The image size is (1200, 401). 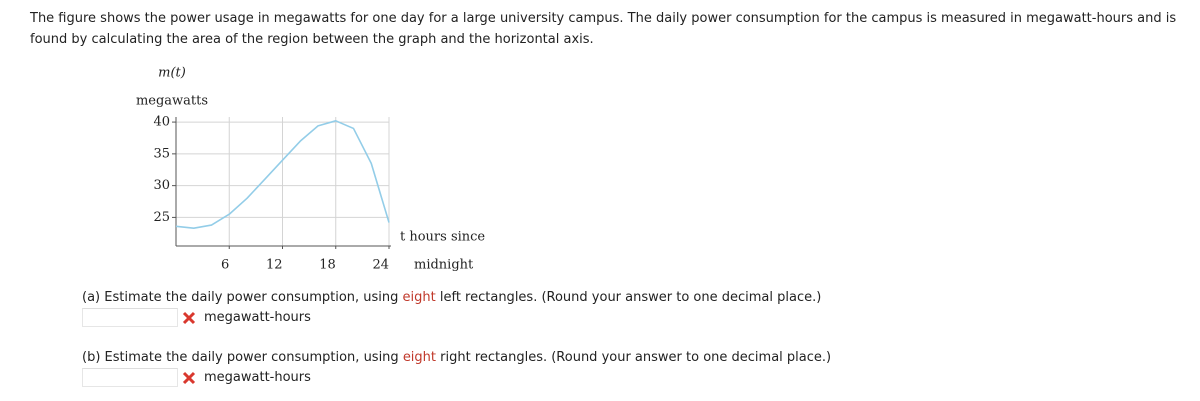 I want to click on x-label: t hours since, so click(x=442, y=237).